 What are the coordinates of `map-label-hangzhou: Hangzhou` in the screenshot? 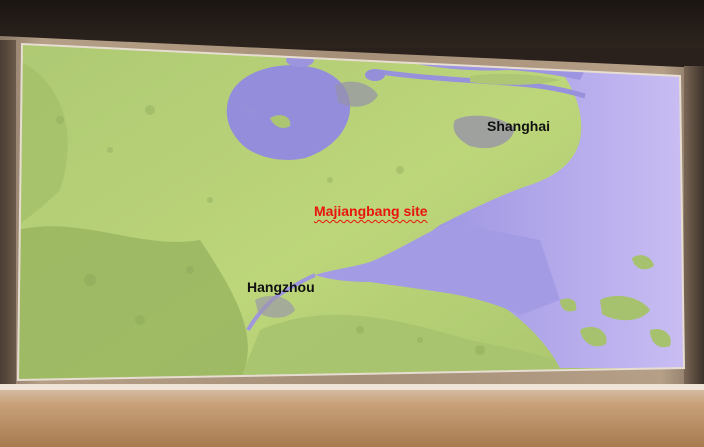 It's located at (281, 287).